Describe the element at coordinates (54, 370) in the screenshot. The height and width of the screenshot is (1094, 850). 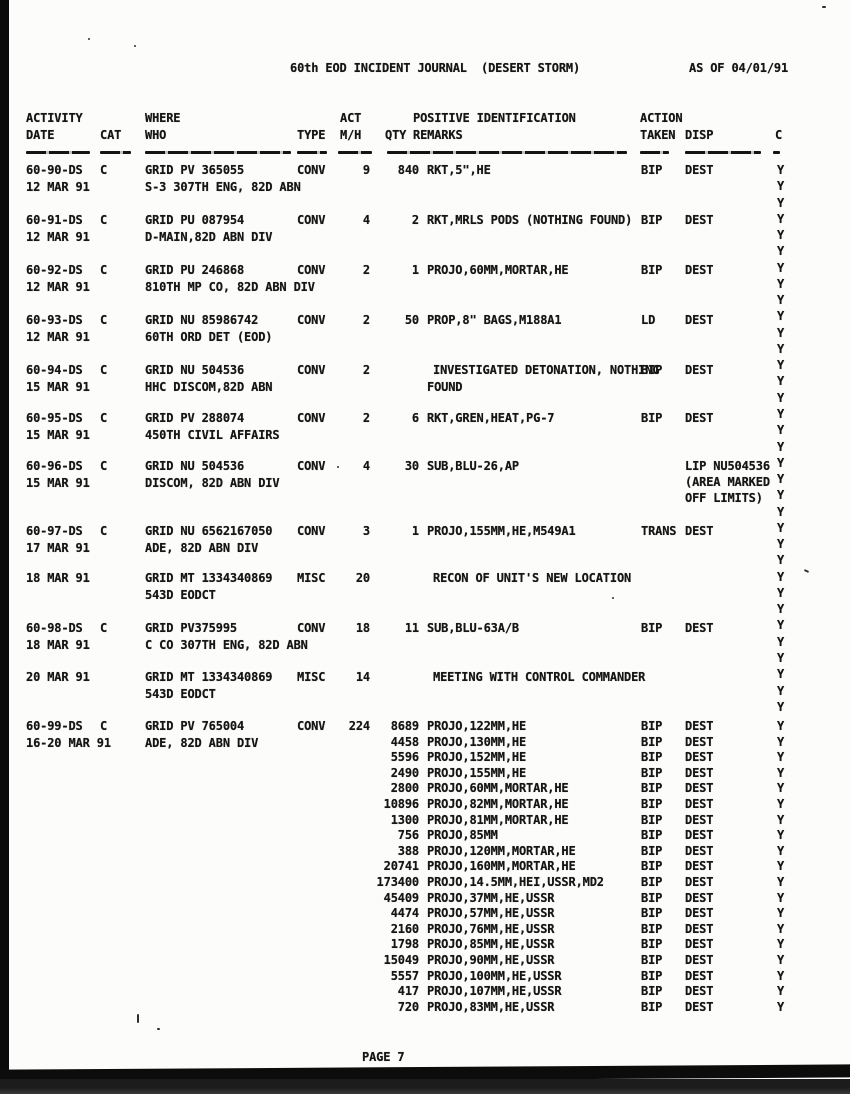
I see `entry-id: 60-94-DS` at that location.